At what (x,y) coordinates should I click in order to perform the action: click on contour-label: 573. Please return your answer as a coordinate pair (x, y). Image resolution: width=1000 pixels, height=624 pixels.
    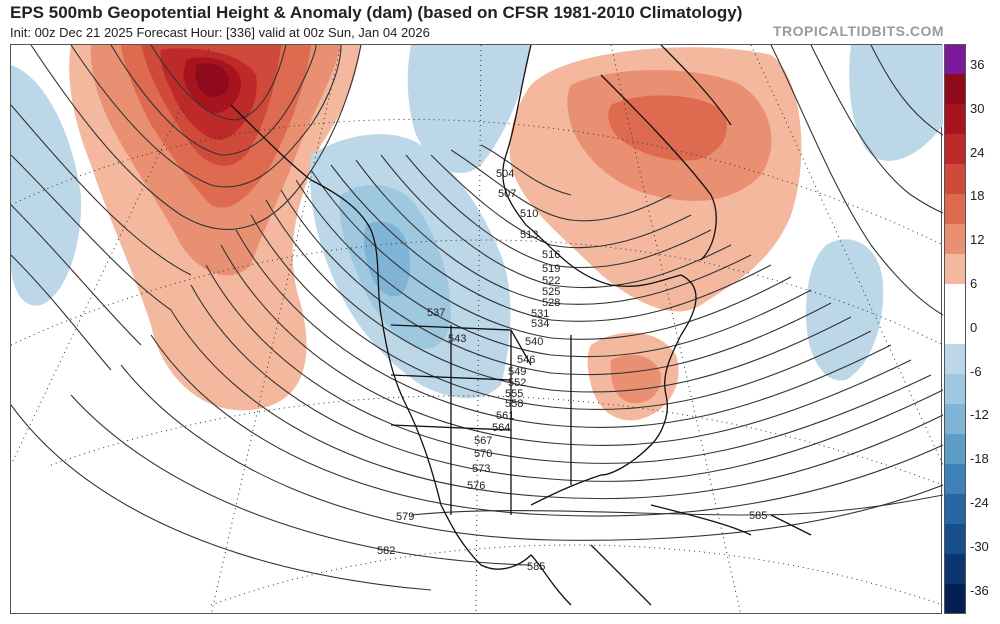
    Looking at the image, I should click on (481, 469).